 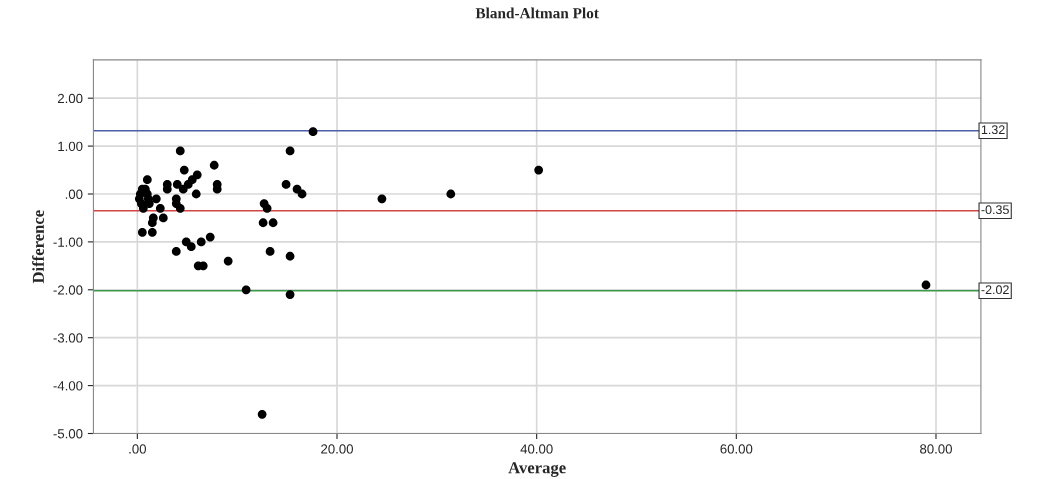 I want to click on x-tick-label: 60.00, so click(x=736, y=449).